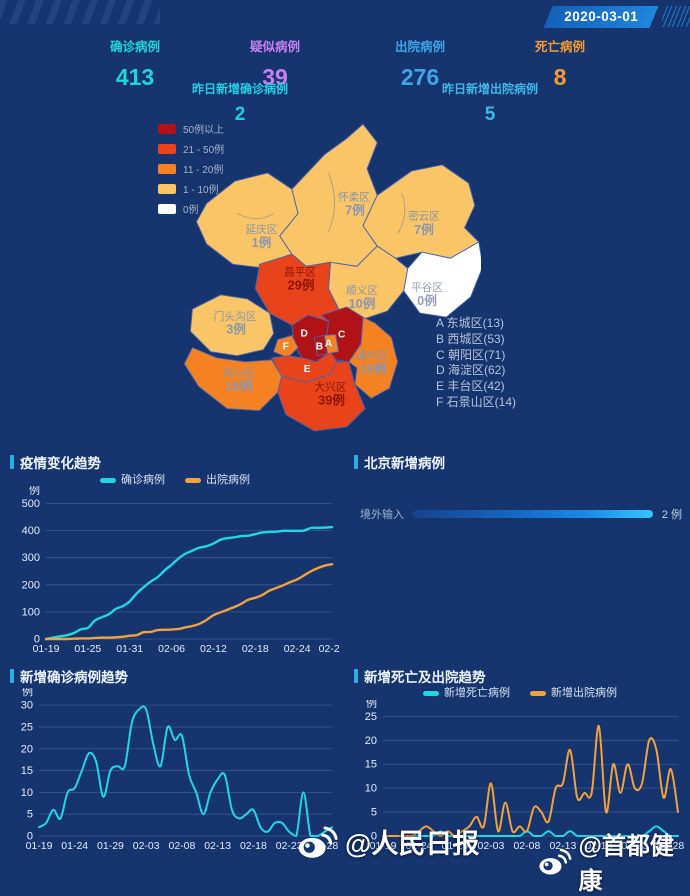  Describe the element at coordinates (466, 692) in the screenshot. I see `legend-item: 新增死亡病例` at that location.